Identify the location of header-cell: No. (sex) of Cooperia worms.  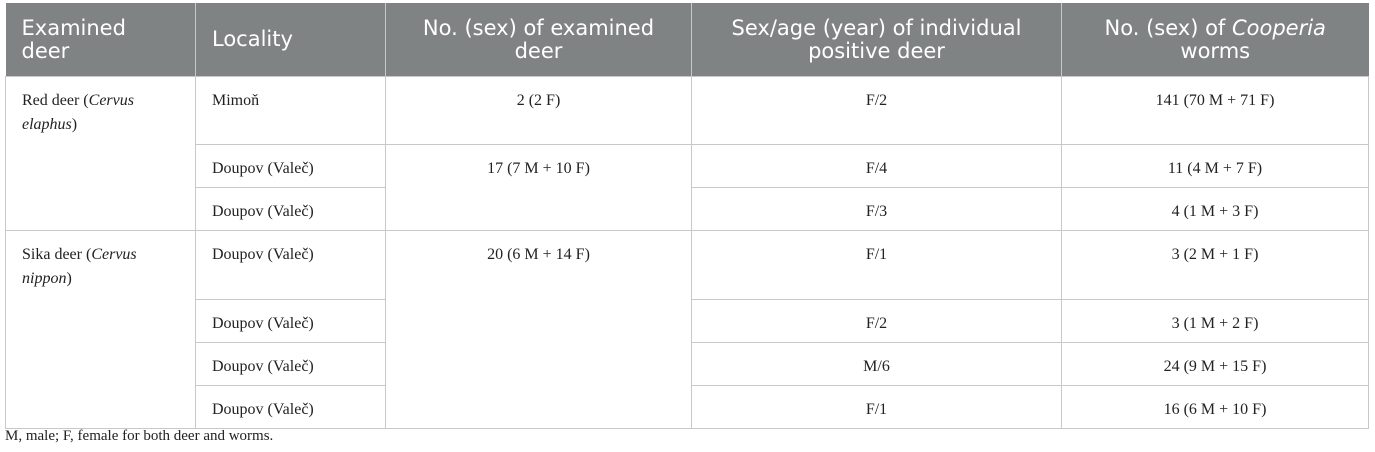
(1215, 40).